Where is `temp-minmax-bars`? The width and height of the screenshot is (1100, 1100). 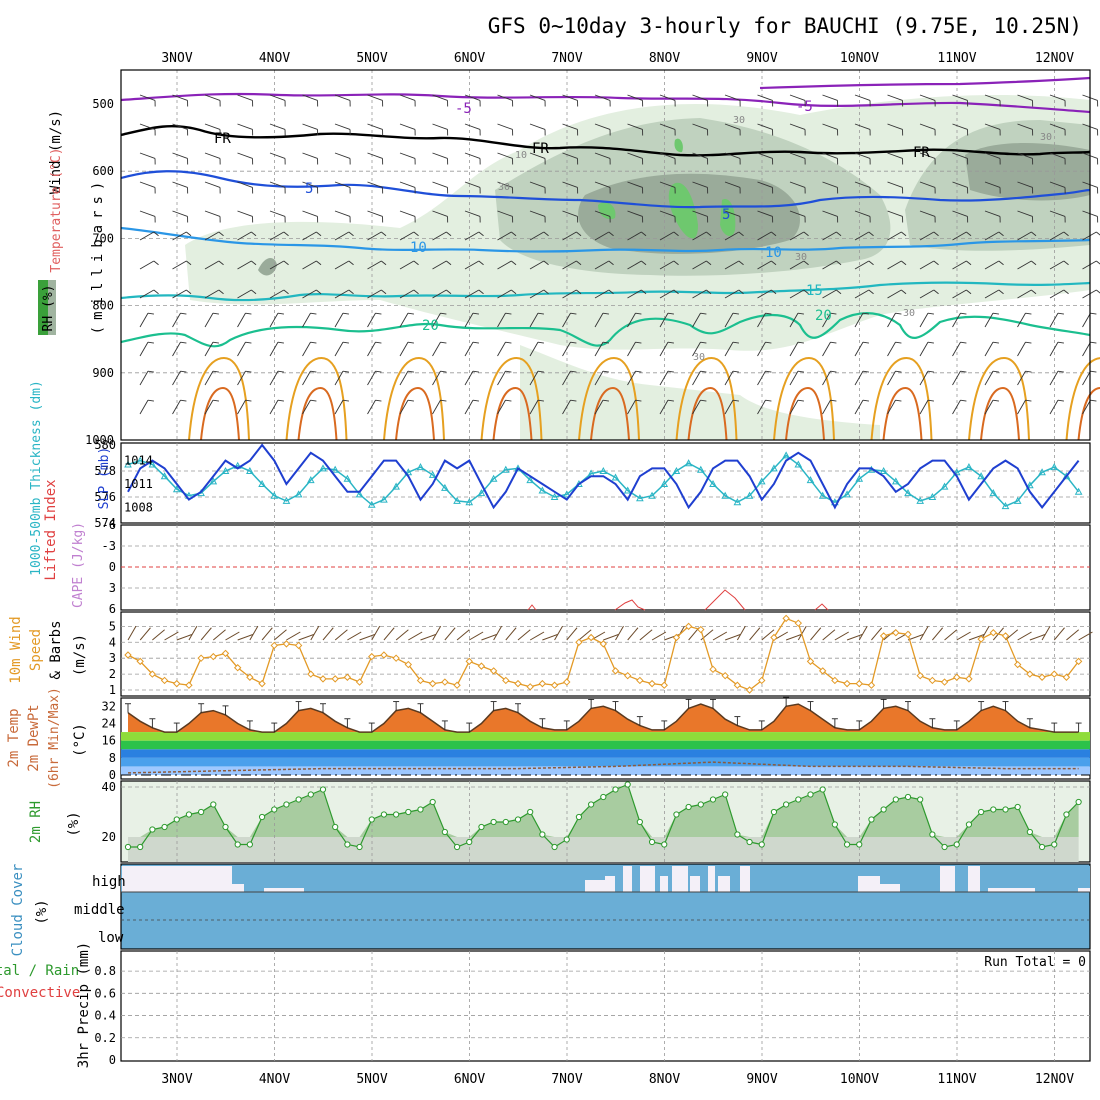 temp-minmax-bars is located at coordinates (603, 714).